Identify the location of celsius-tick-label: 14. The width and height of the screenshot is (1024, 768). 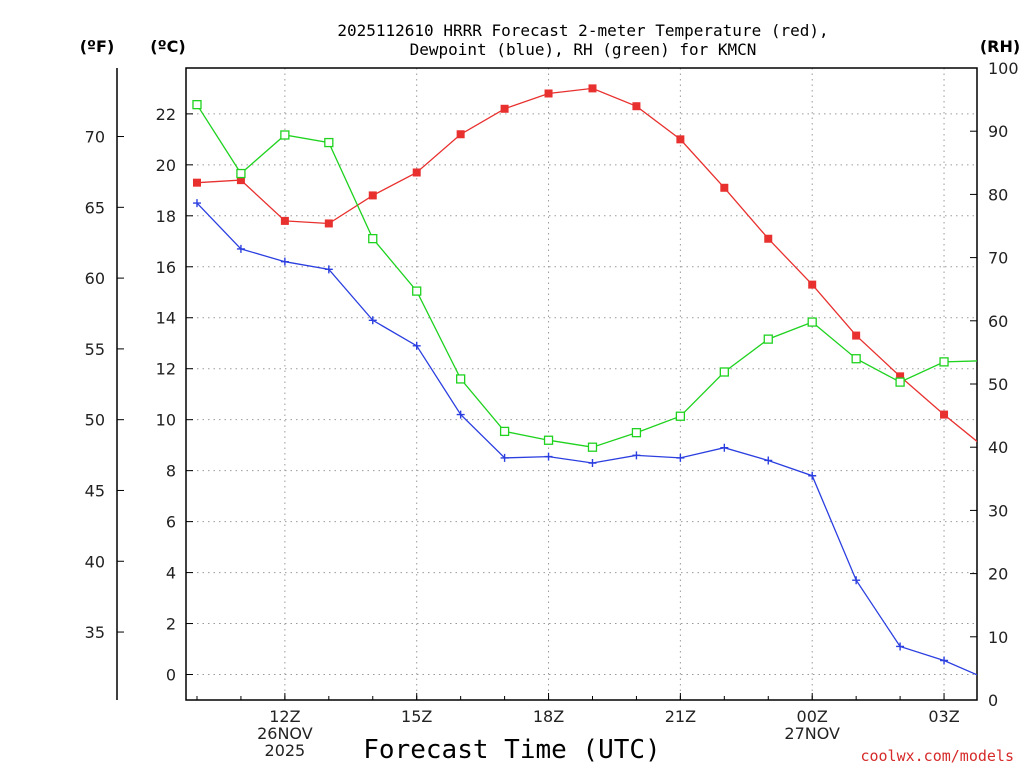
(166, 318).